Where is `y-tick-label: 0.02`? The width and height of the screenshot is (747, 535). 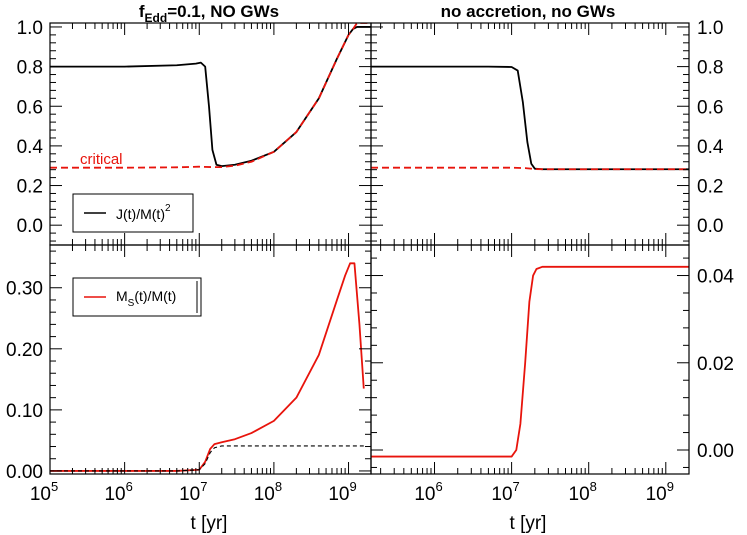 y-tick-label: 0.02 is located at coordinates (715, 364).